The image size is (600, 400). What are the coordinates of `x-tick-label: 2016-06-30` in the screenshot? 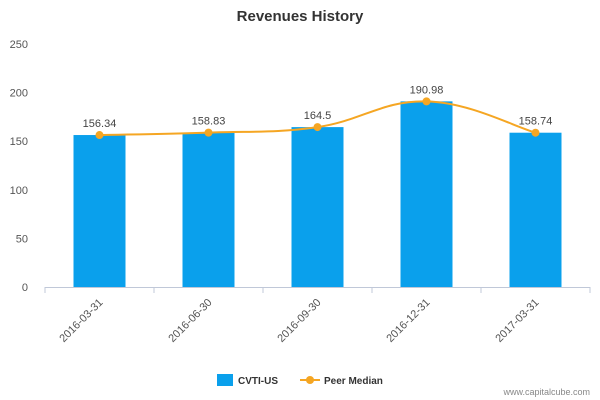 It's located at (190, 321).